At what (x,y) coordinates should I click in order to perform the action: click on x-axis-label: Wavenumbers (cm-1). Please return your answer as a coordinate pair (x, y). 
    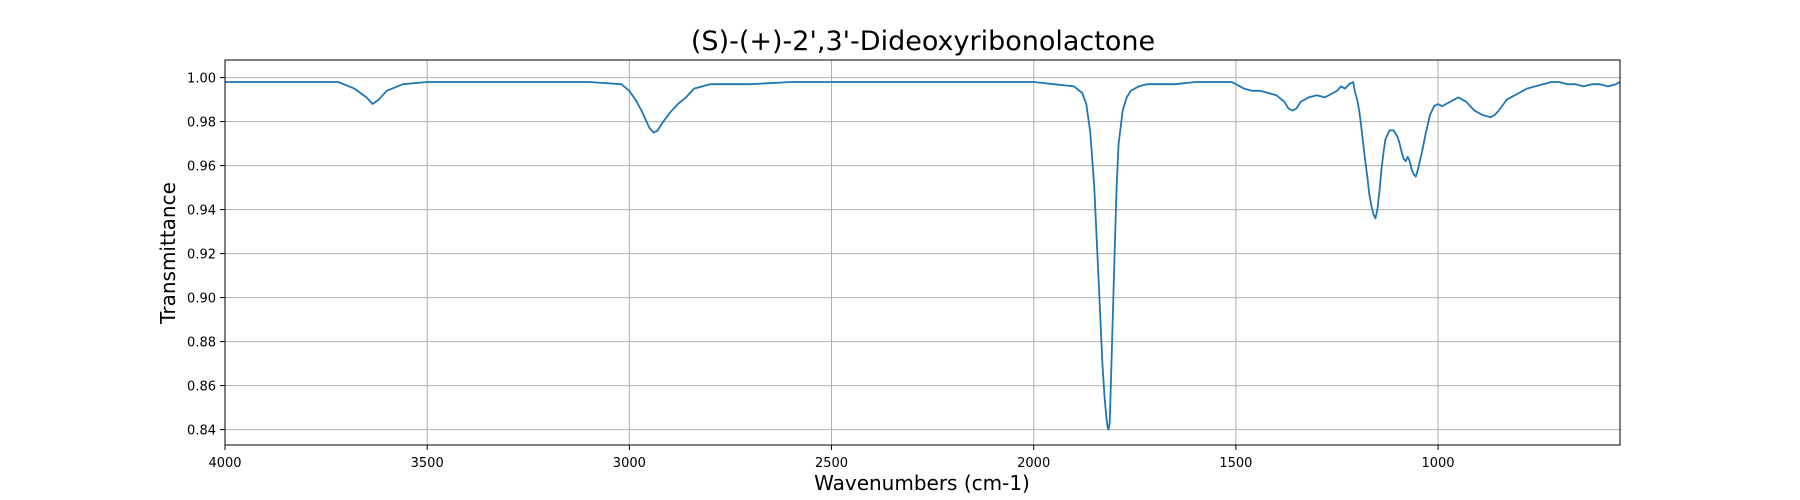
    Looking at the image, I should click on (922, 483).